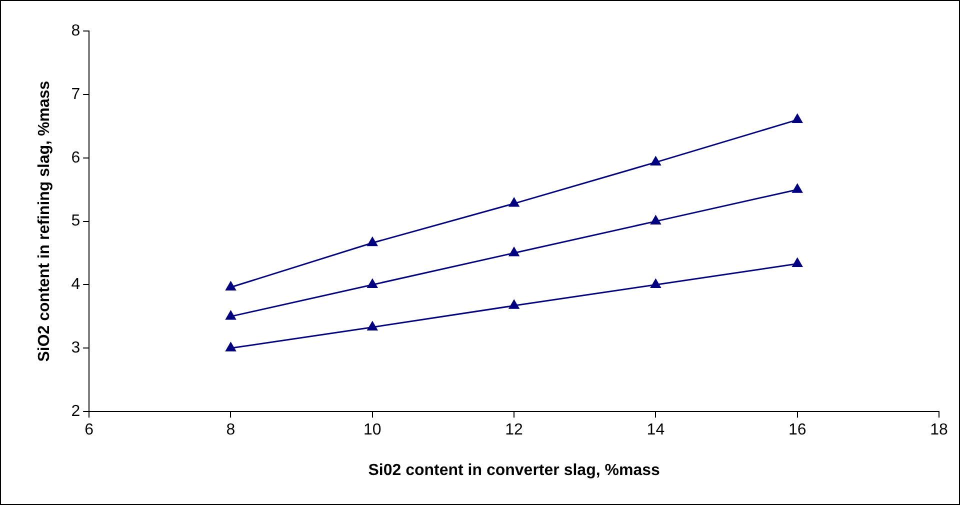 Image resolution: width=967 pixels, height=511 pixels. Describe the element at coordinates (75, 31) in the screenshot. I see `y-tick-label: 8` at that location.